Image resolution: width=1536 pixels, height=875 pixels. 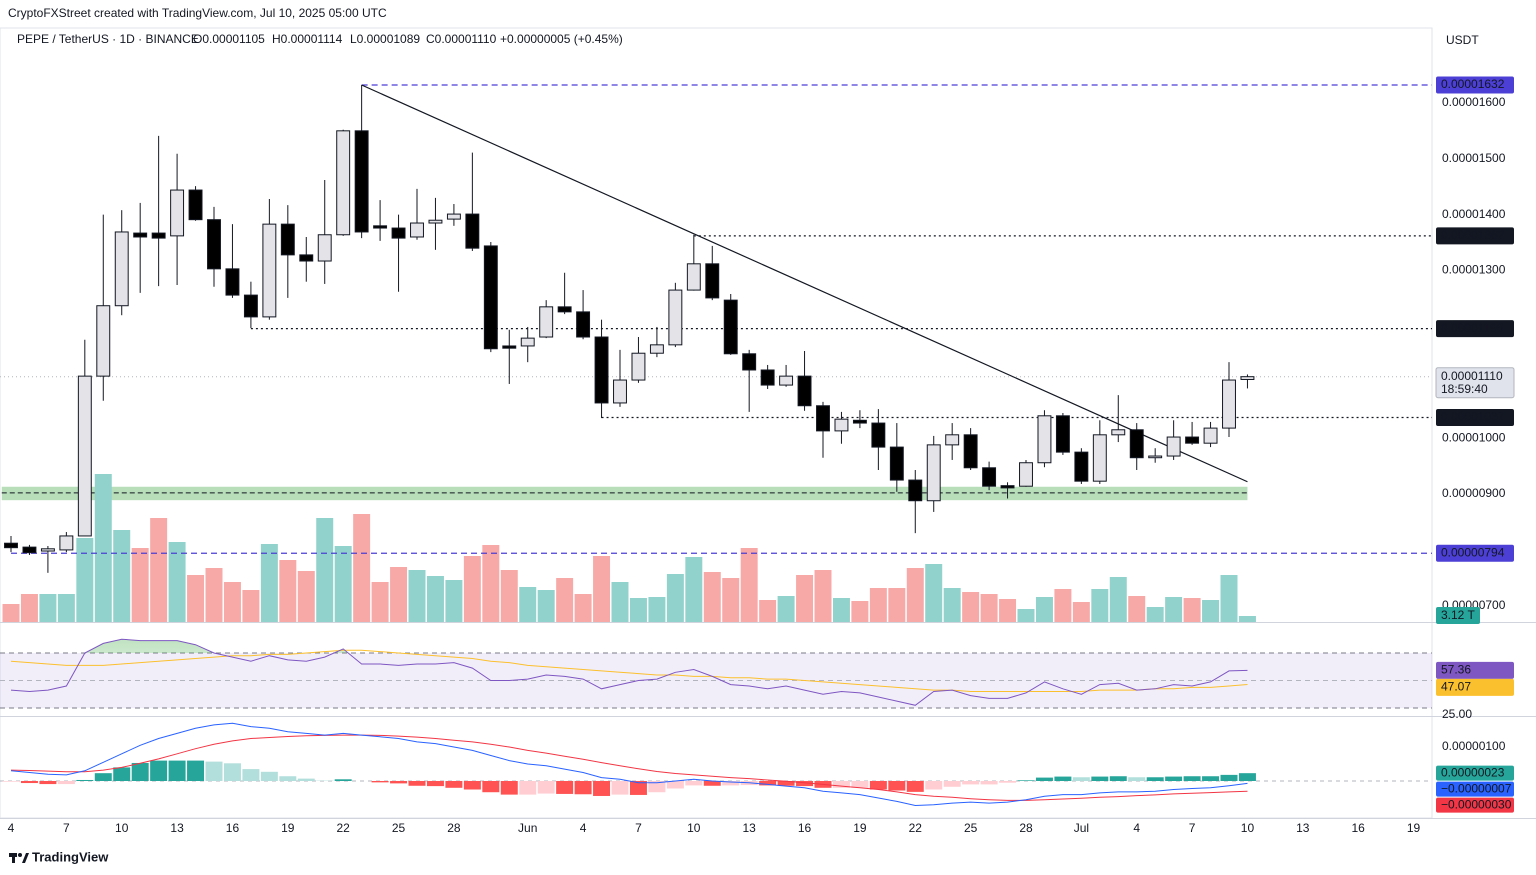 I want to click on last-price-label: 0.00001110, so click(x=1472, y=376).